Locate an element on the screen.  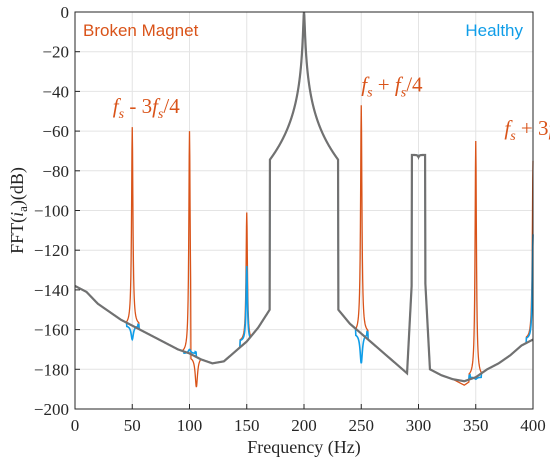
x-axis-label: Frequency (Hz) is located at coordinates (303, 447).